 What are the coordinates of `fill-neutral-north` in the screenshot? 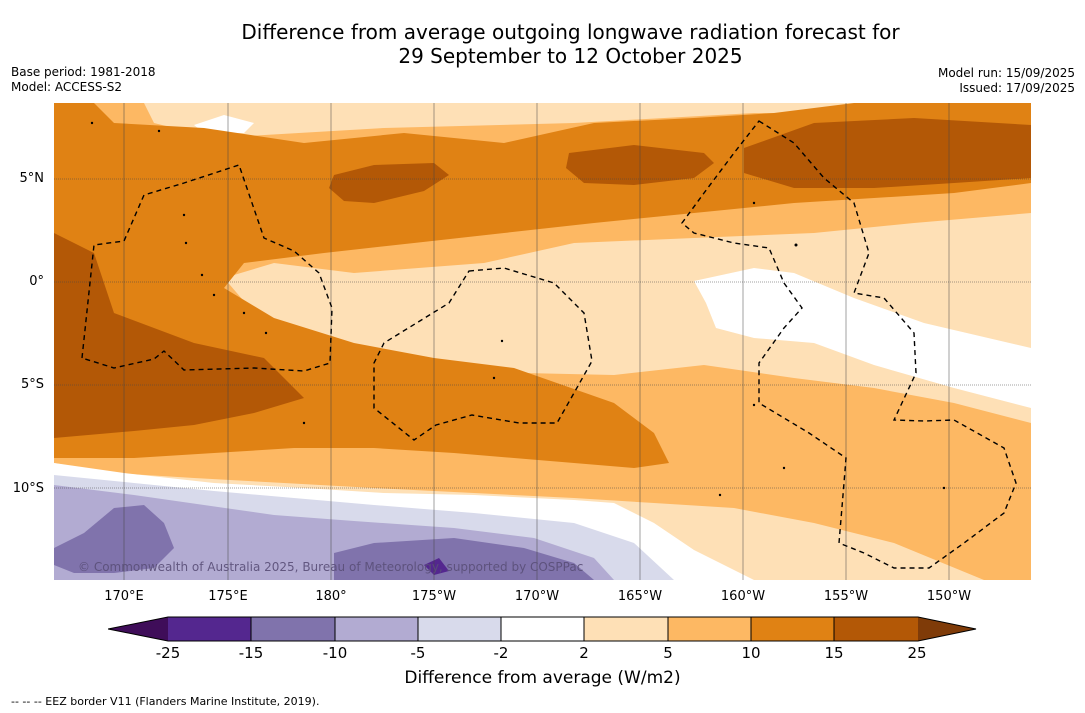 It's located at (224, 124).